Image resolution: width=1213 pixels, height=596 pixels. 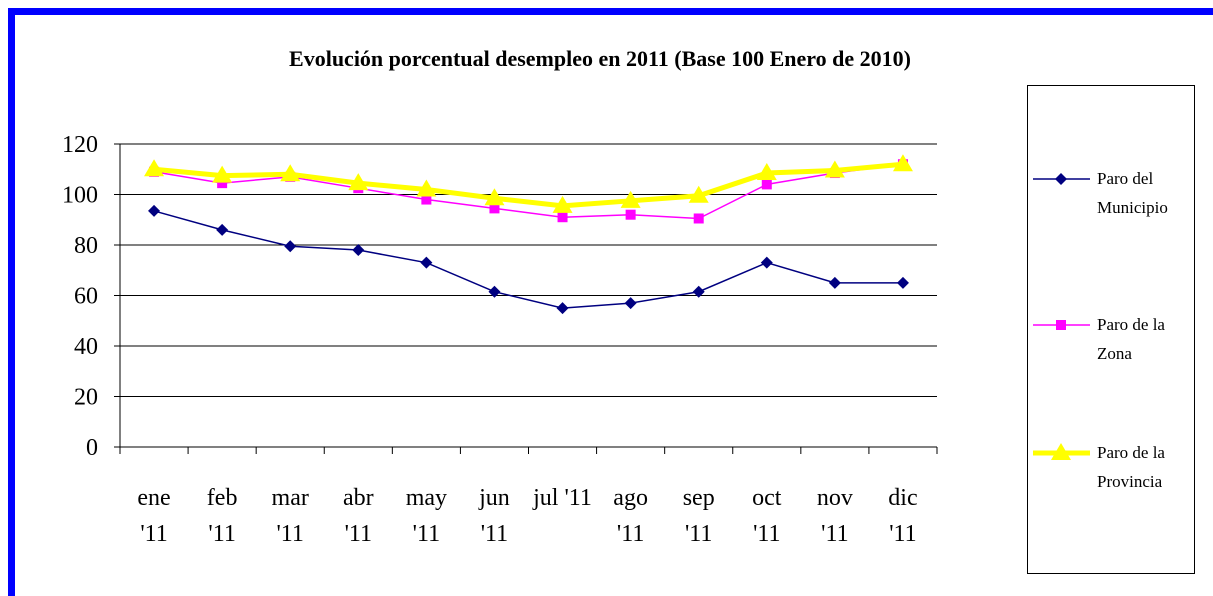 What do you see at coordinates (86, 297) in the screenshot?
I see `y-tick-label: 60` at bounding box center [86, 297].